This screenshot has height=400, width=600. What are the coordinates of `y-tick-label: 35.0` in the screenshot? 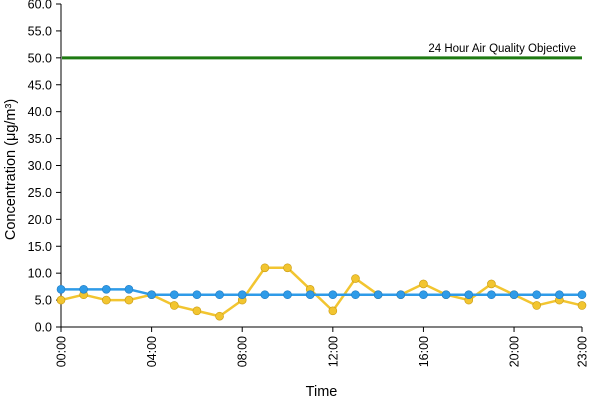 It's located at (40, 139).